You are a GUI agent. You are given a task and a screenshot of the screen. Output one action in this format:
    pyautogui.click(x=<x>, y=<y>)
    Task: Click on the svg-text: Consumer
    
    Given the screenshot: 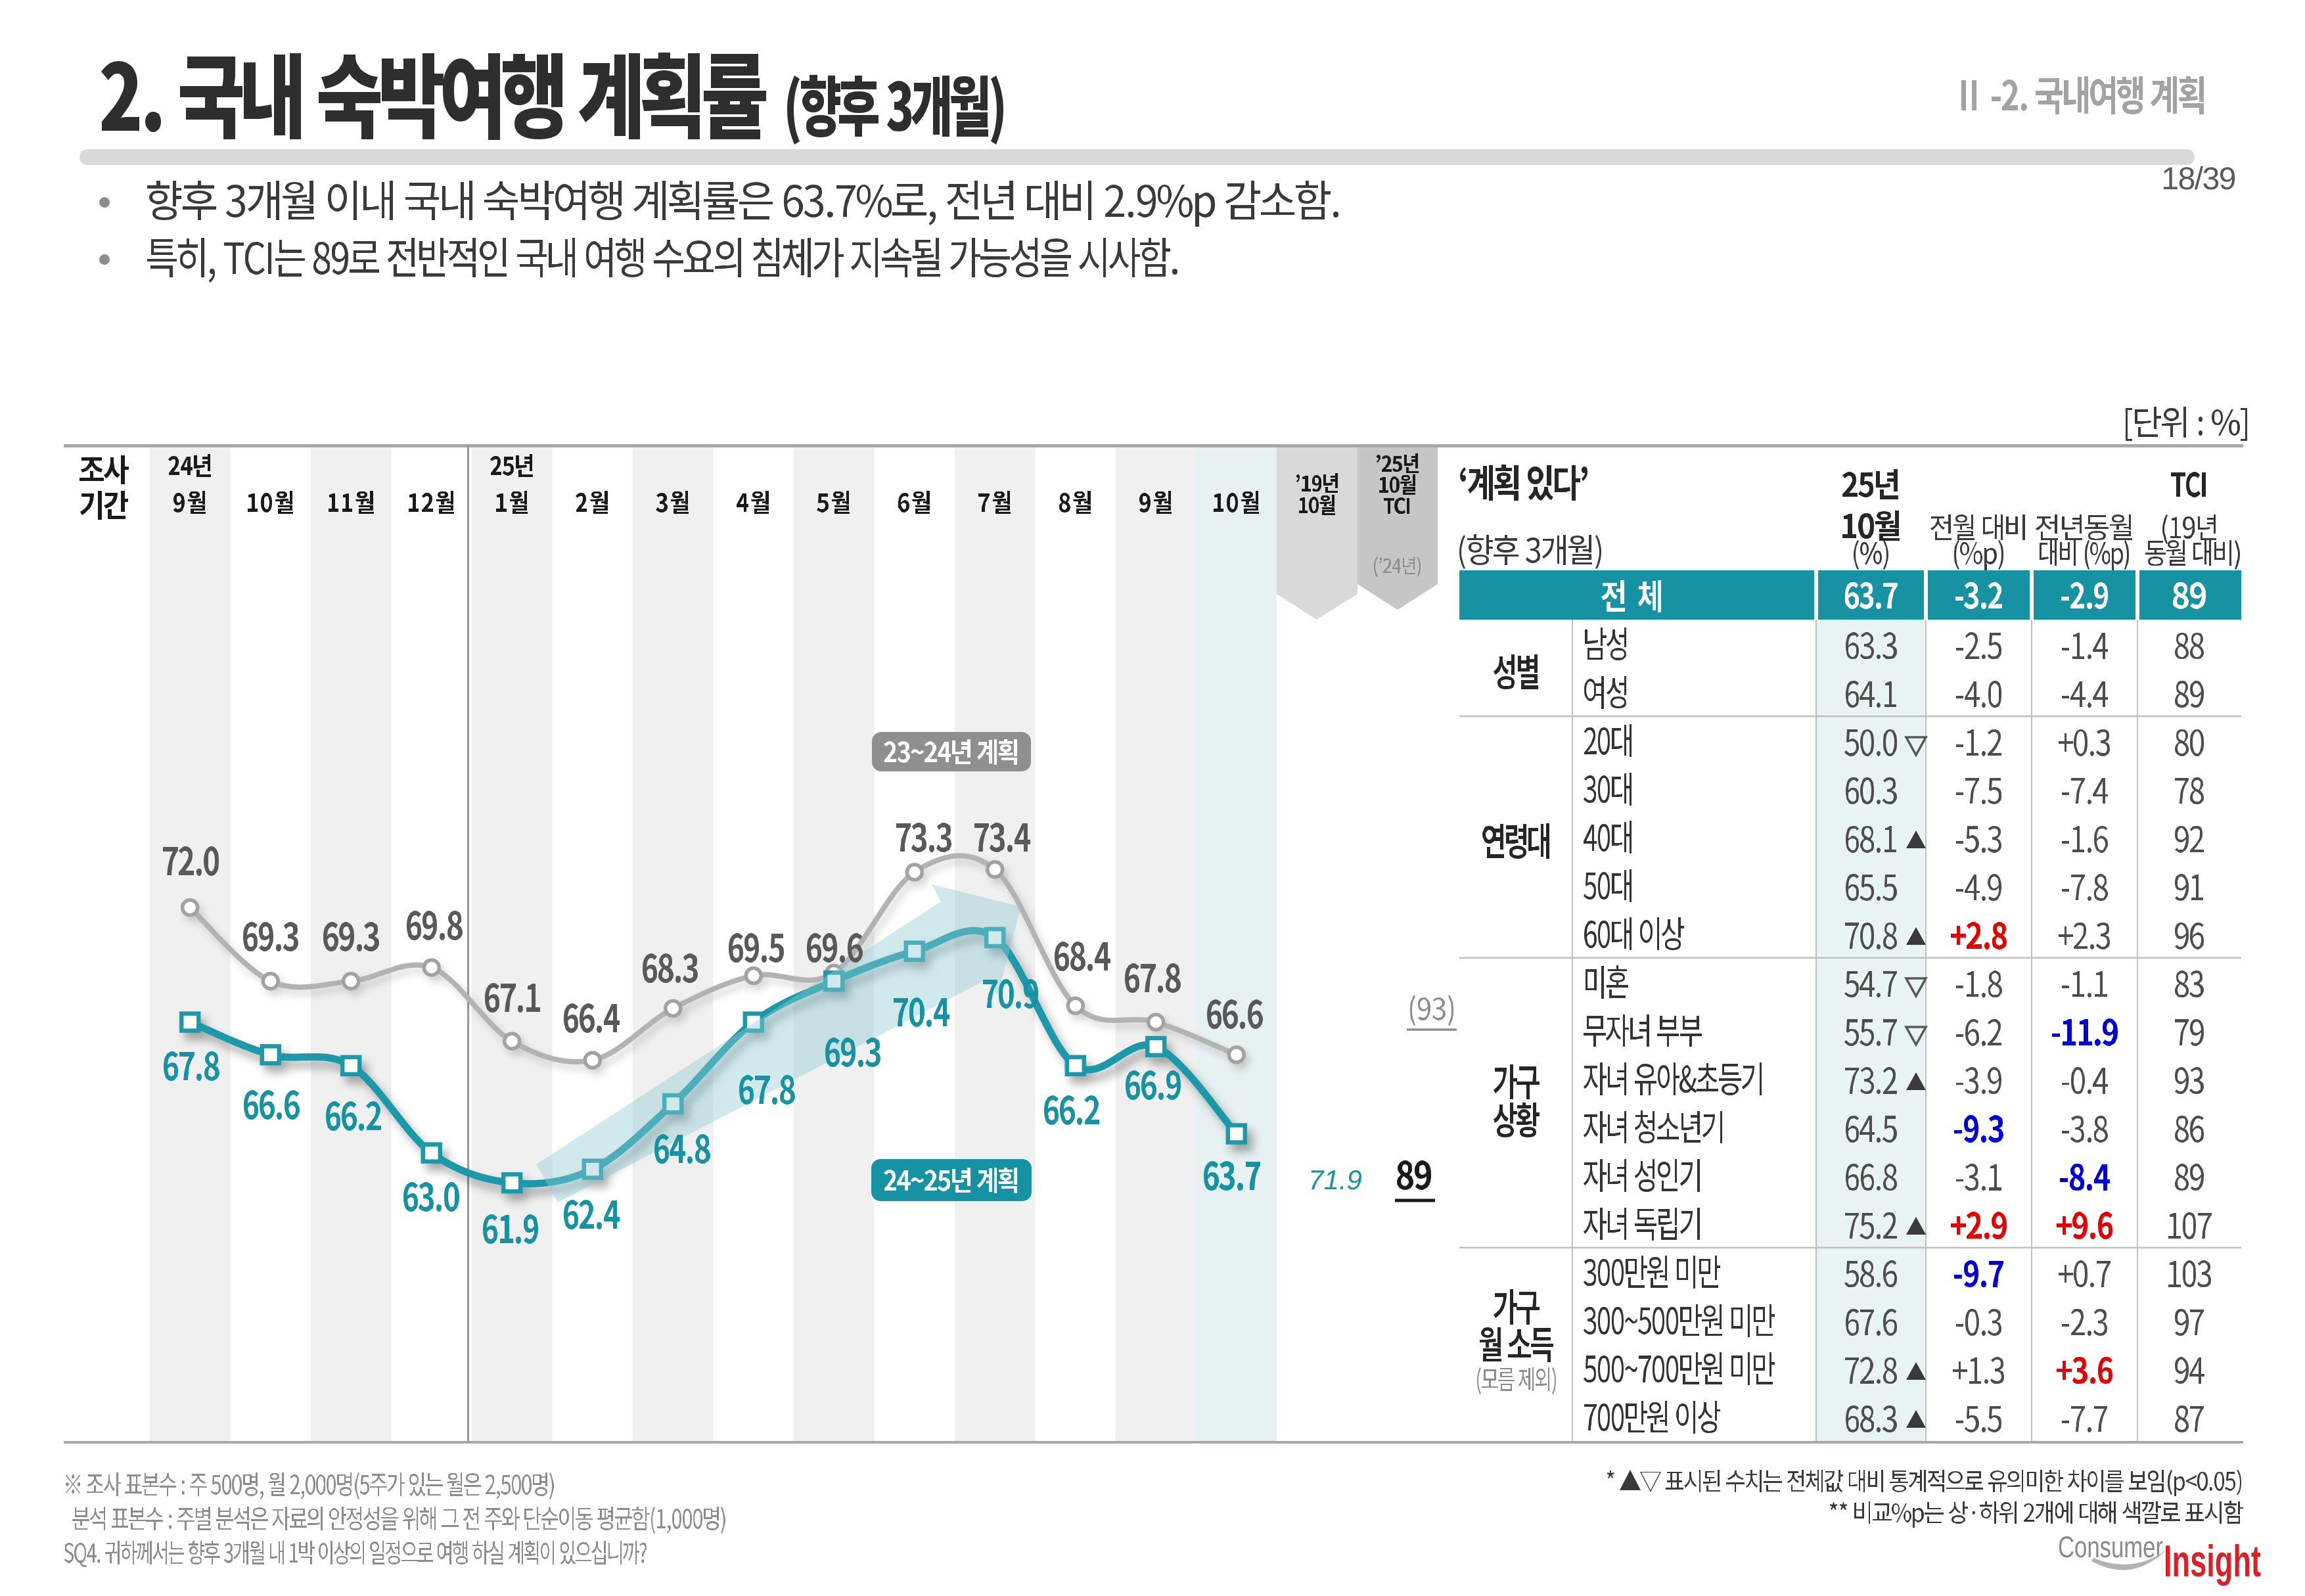 What is the action you would take?
    pyautogui.click(x=2110, y=1547)
    